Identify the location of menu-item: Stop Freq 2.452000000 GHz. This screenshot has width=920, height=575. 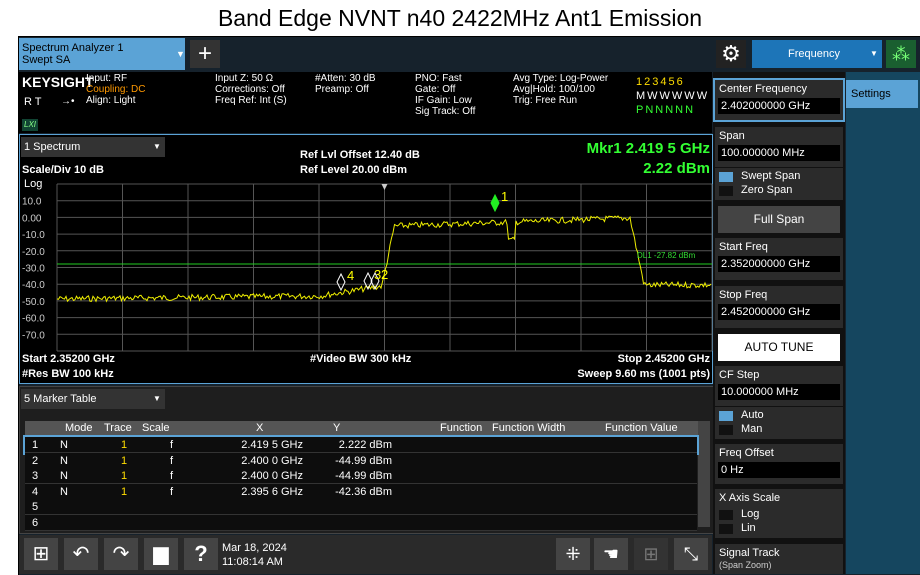
(779, 307).